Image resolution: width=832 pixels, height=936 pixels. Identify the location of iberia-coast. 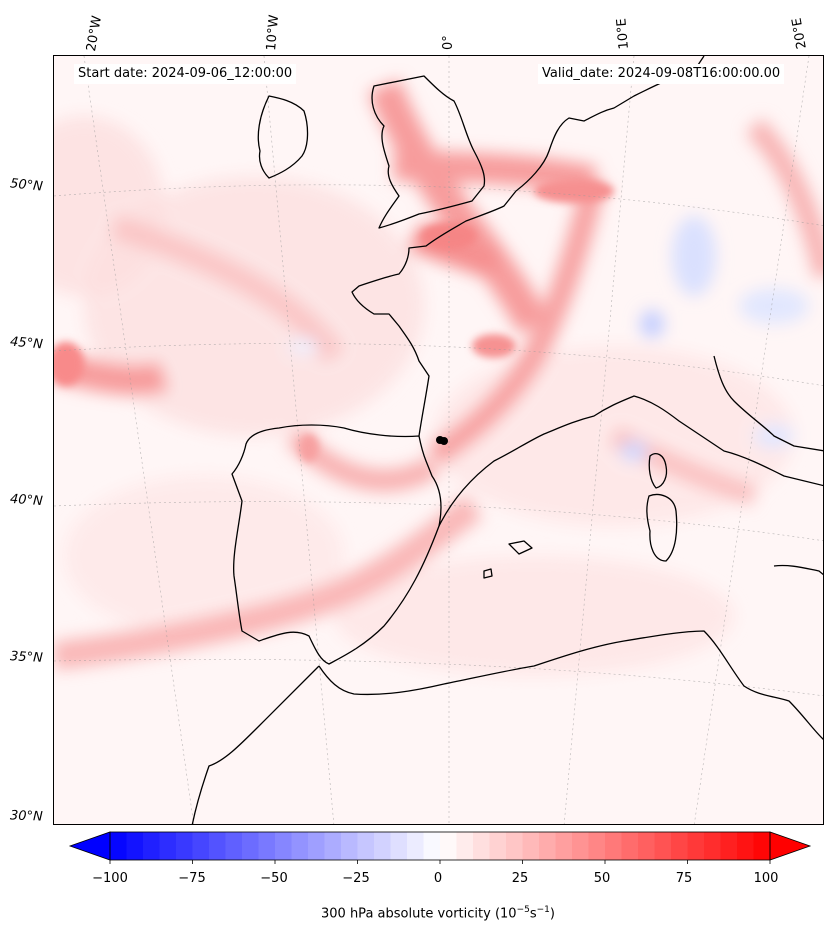
(336, 544).